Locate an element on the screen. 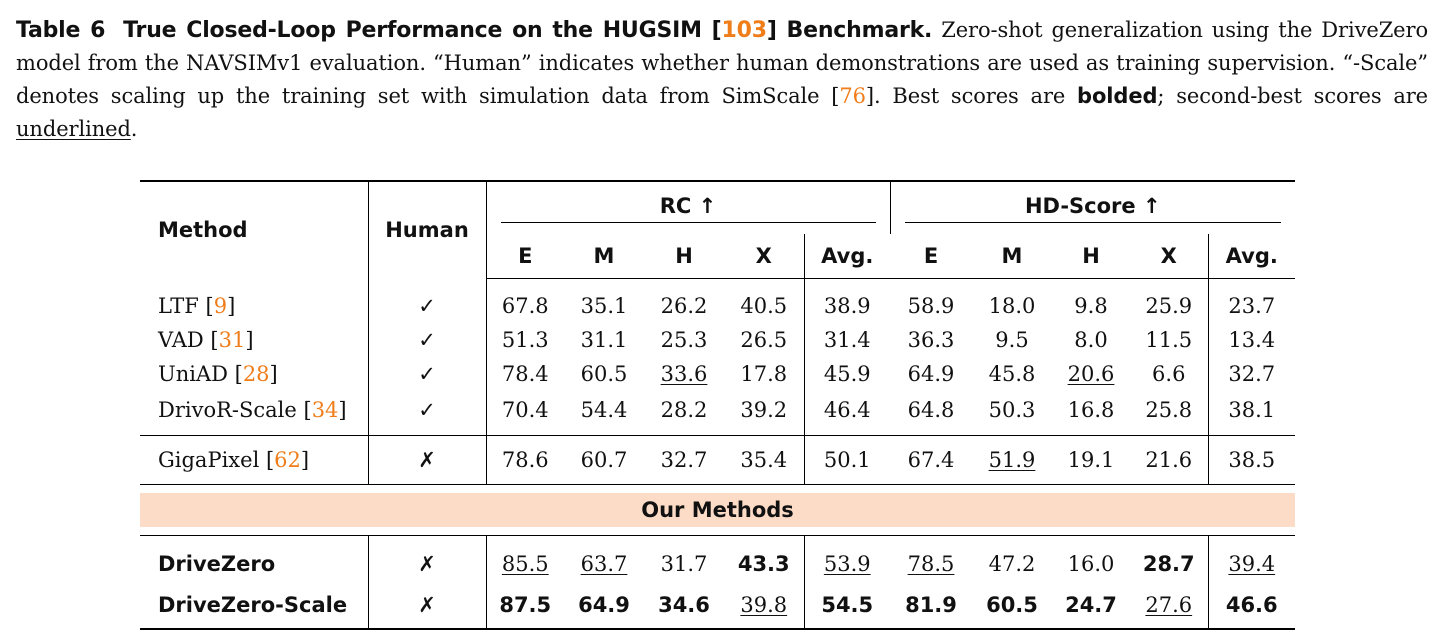 This screenshot has height=631, width=1443. hd-value-e-cell: 36.3 is located at coordinates (931, 340).